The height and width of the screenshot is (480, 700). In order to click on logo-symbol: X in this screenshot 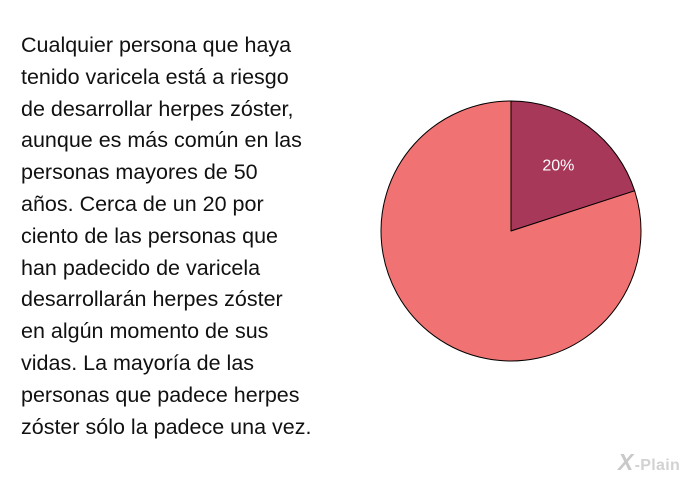, I will do `click(626, 462)`.